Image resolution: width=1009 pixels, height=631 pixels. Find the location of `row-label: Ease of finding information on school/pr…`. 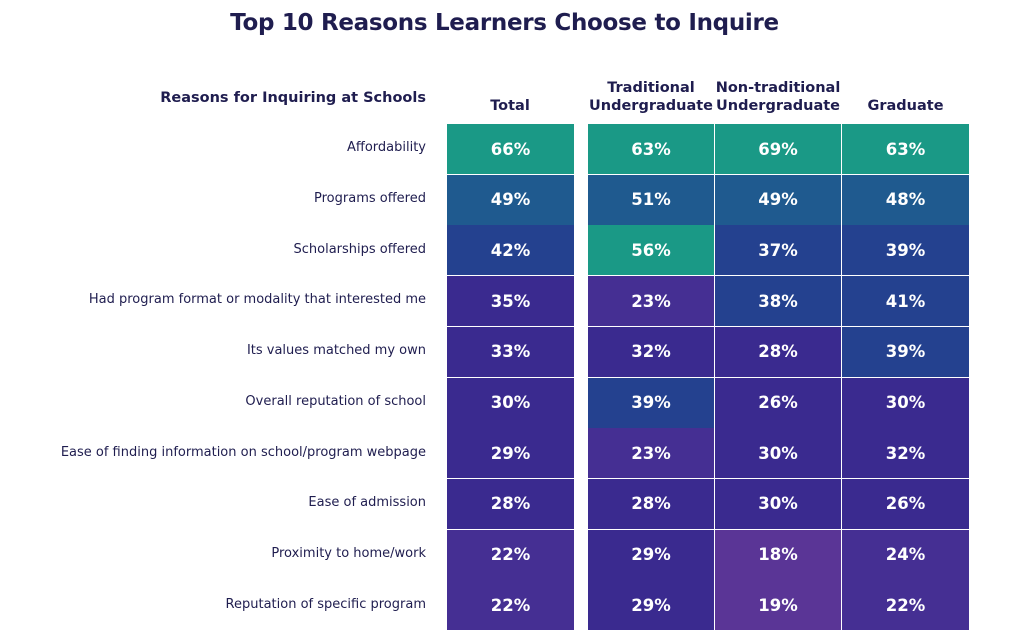

row-label: Ease of finding information on school/pr… is located at coordinates (243, 452).